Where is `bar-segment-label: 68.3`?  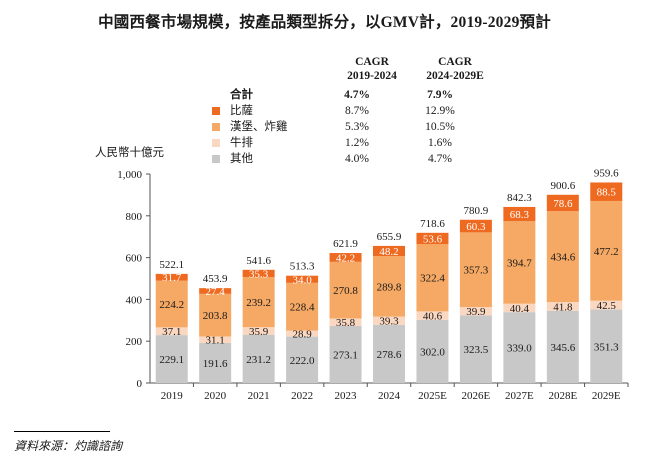 bar-segment-label: 68.3 is located at coordinates (520, 215).